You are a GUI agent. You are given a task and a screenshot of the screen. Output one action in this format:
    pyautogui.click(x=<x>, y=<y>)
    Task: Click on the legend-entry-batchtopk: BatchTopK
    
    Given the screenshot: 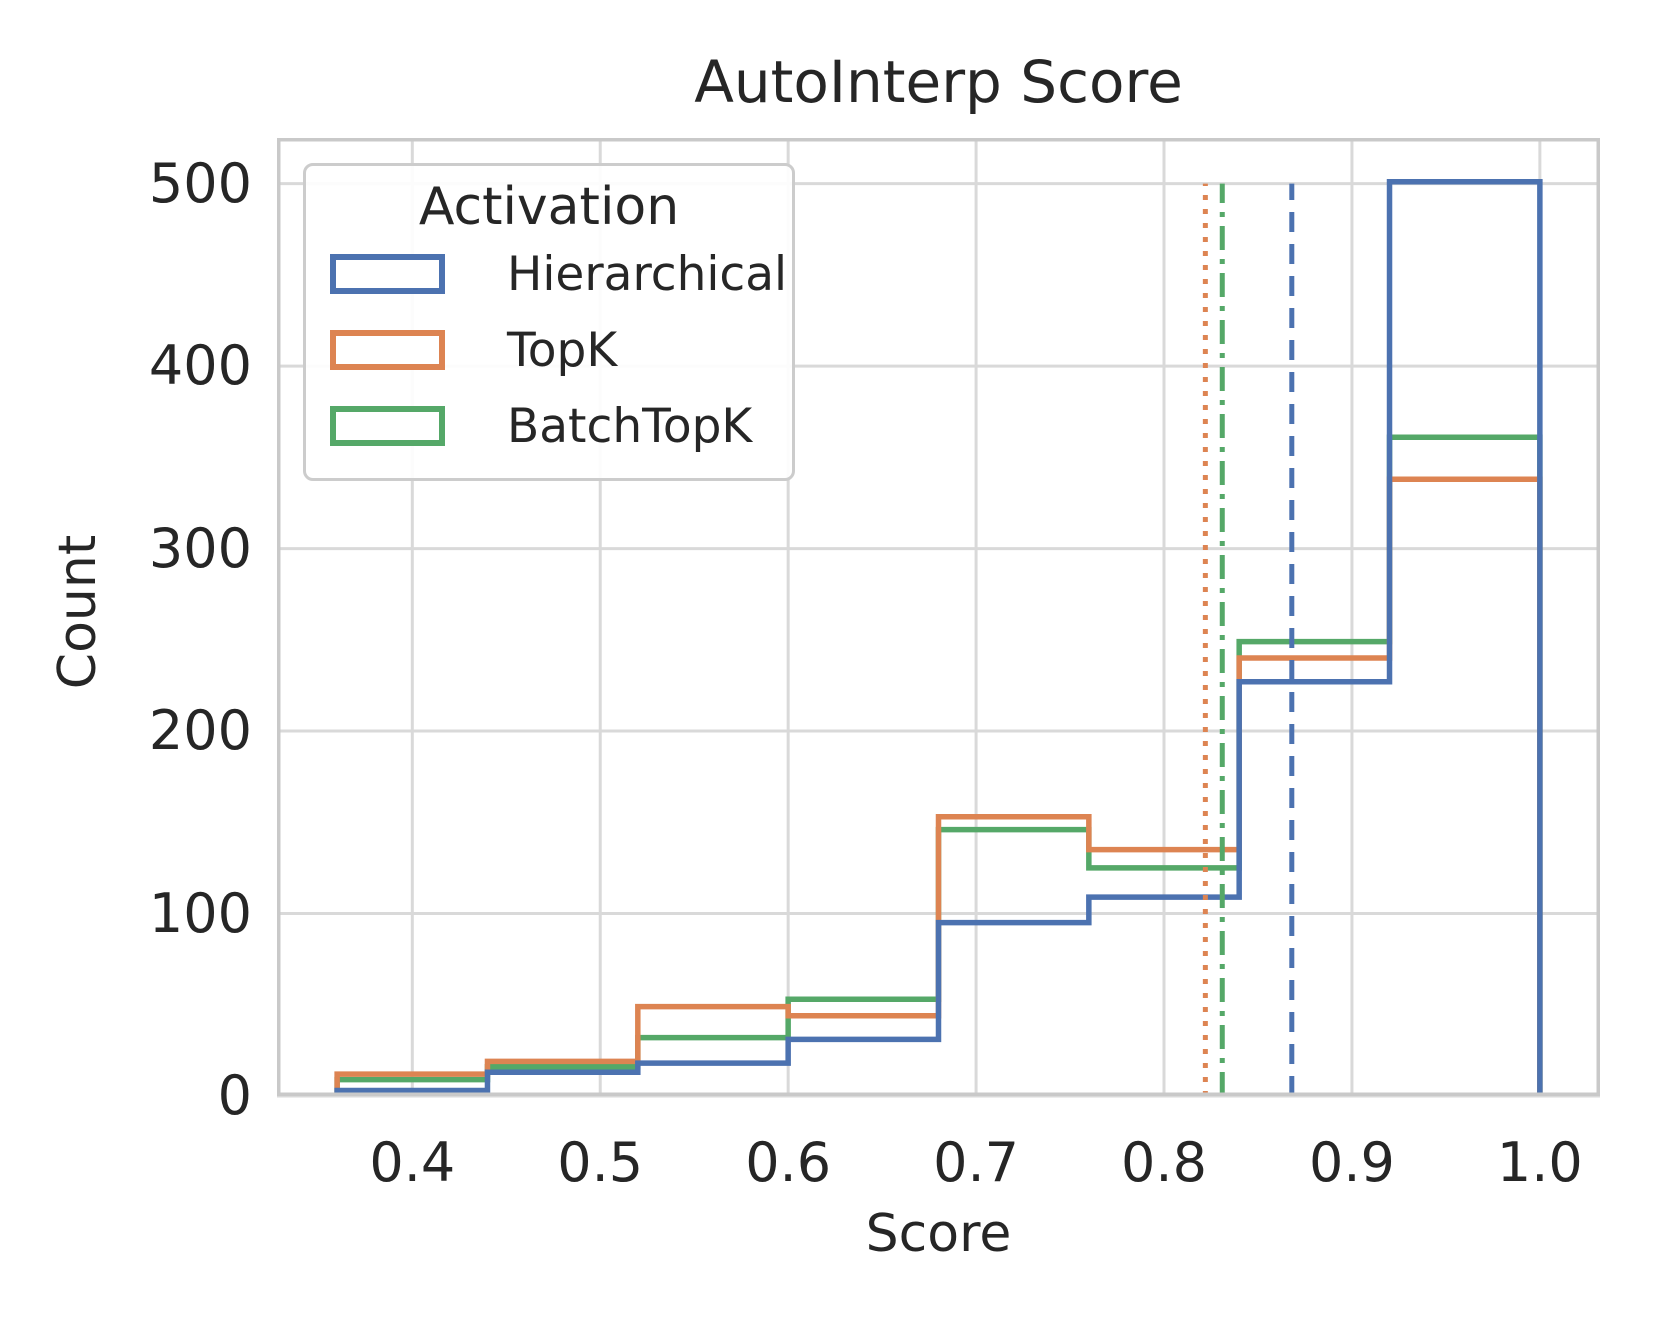 What is the action you would take?
    pyautogui.click(x=549, y=426)
    